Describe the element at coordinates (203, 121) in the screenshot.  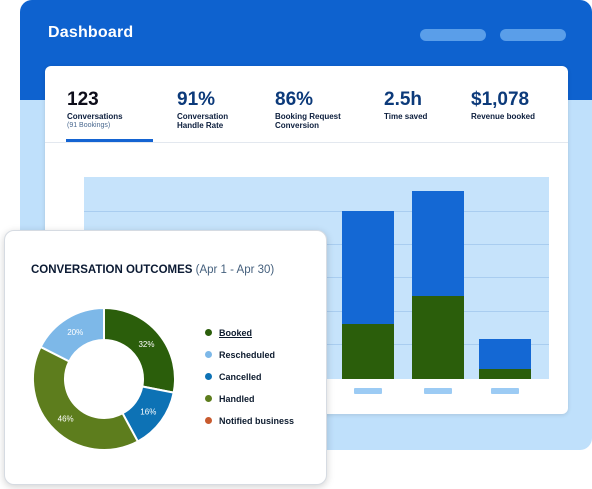
I see `stat-label: Conversation Handle Rate` at that location.